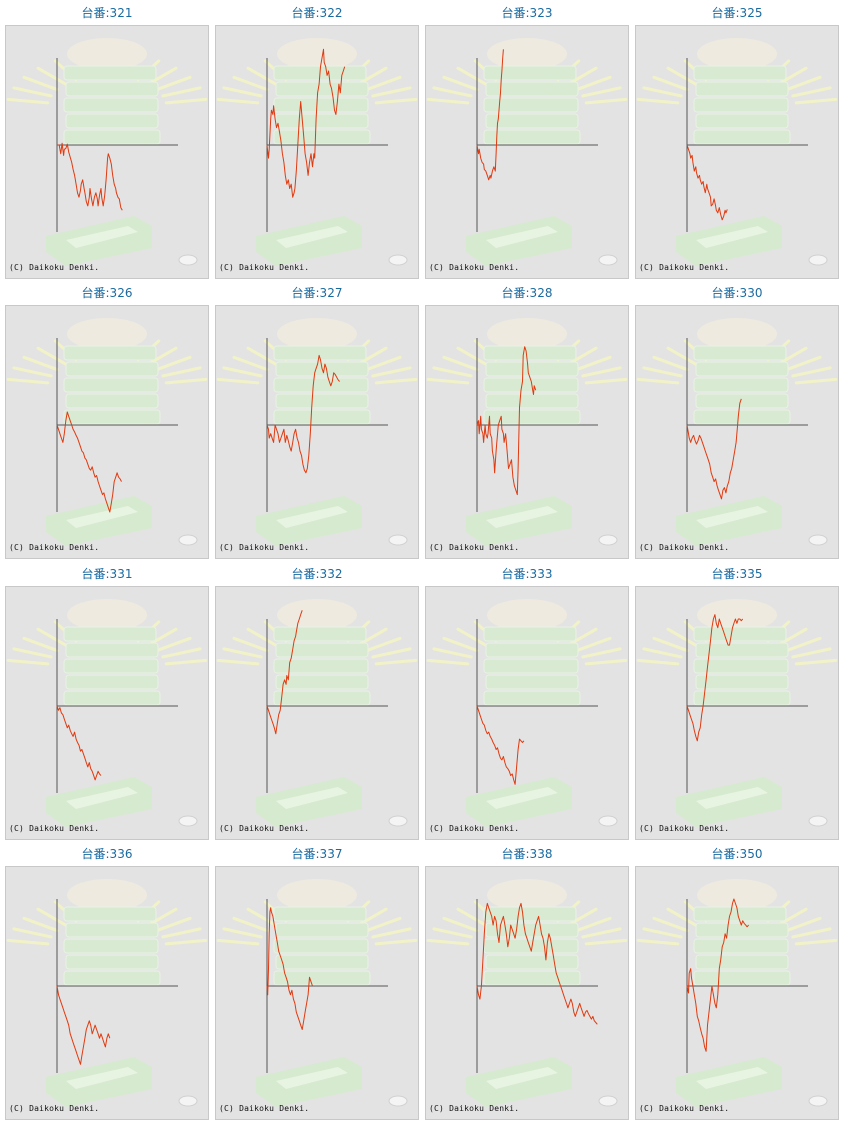 The height and width of the screenshot is (1122, 843). Describe the element at coordinates (107, 854) in the screenshot. I see `machine-number-link: 台番:336` at that location.